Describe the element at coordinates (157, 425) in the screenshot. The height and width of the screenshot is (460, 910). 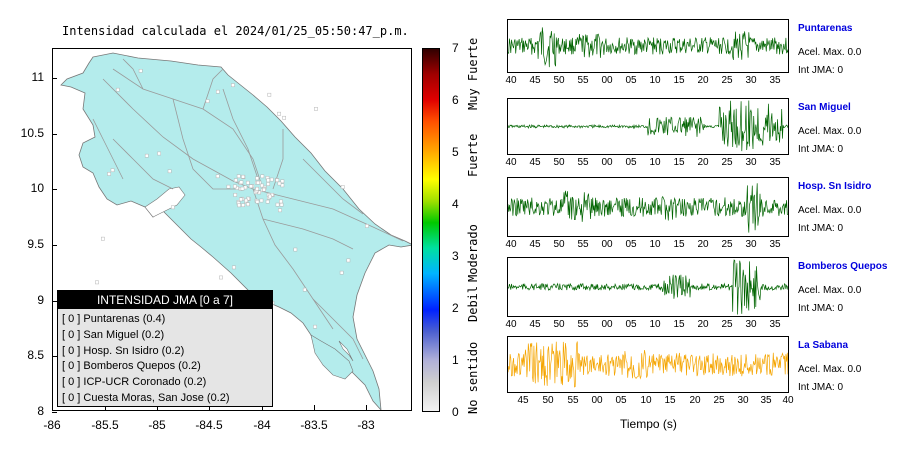
I see `map-x-tick: -85` at that location.